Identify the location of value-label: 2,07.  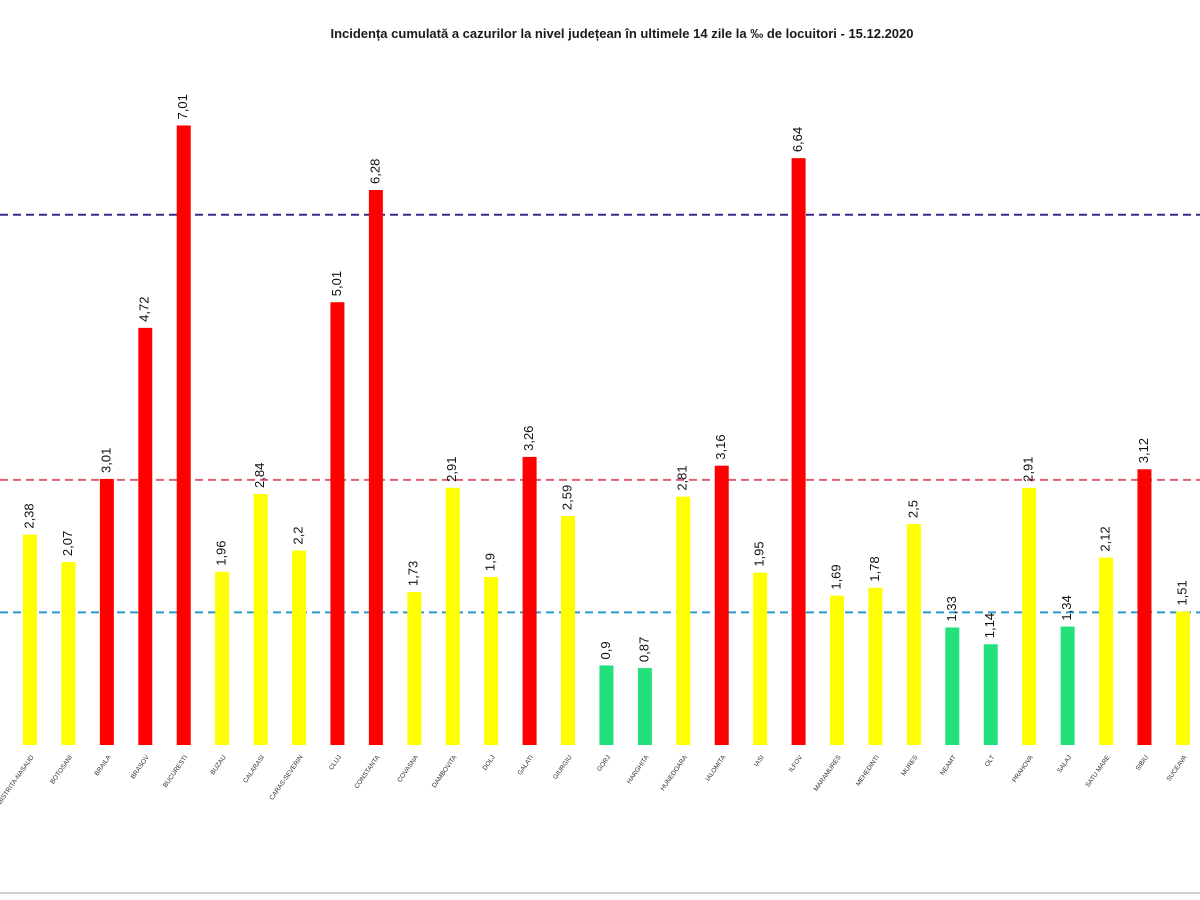
(67, 543).